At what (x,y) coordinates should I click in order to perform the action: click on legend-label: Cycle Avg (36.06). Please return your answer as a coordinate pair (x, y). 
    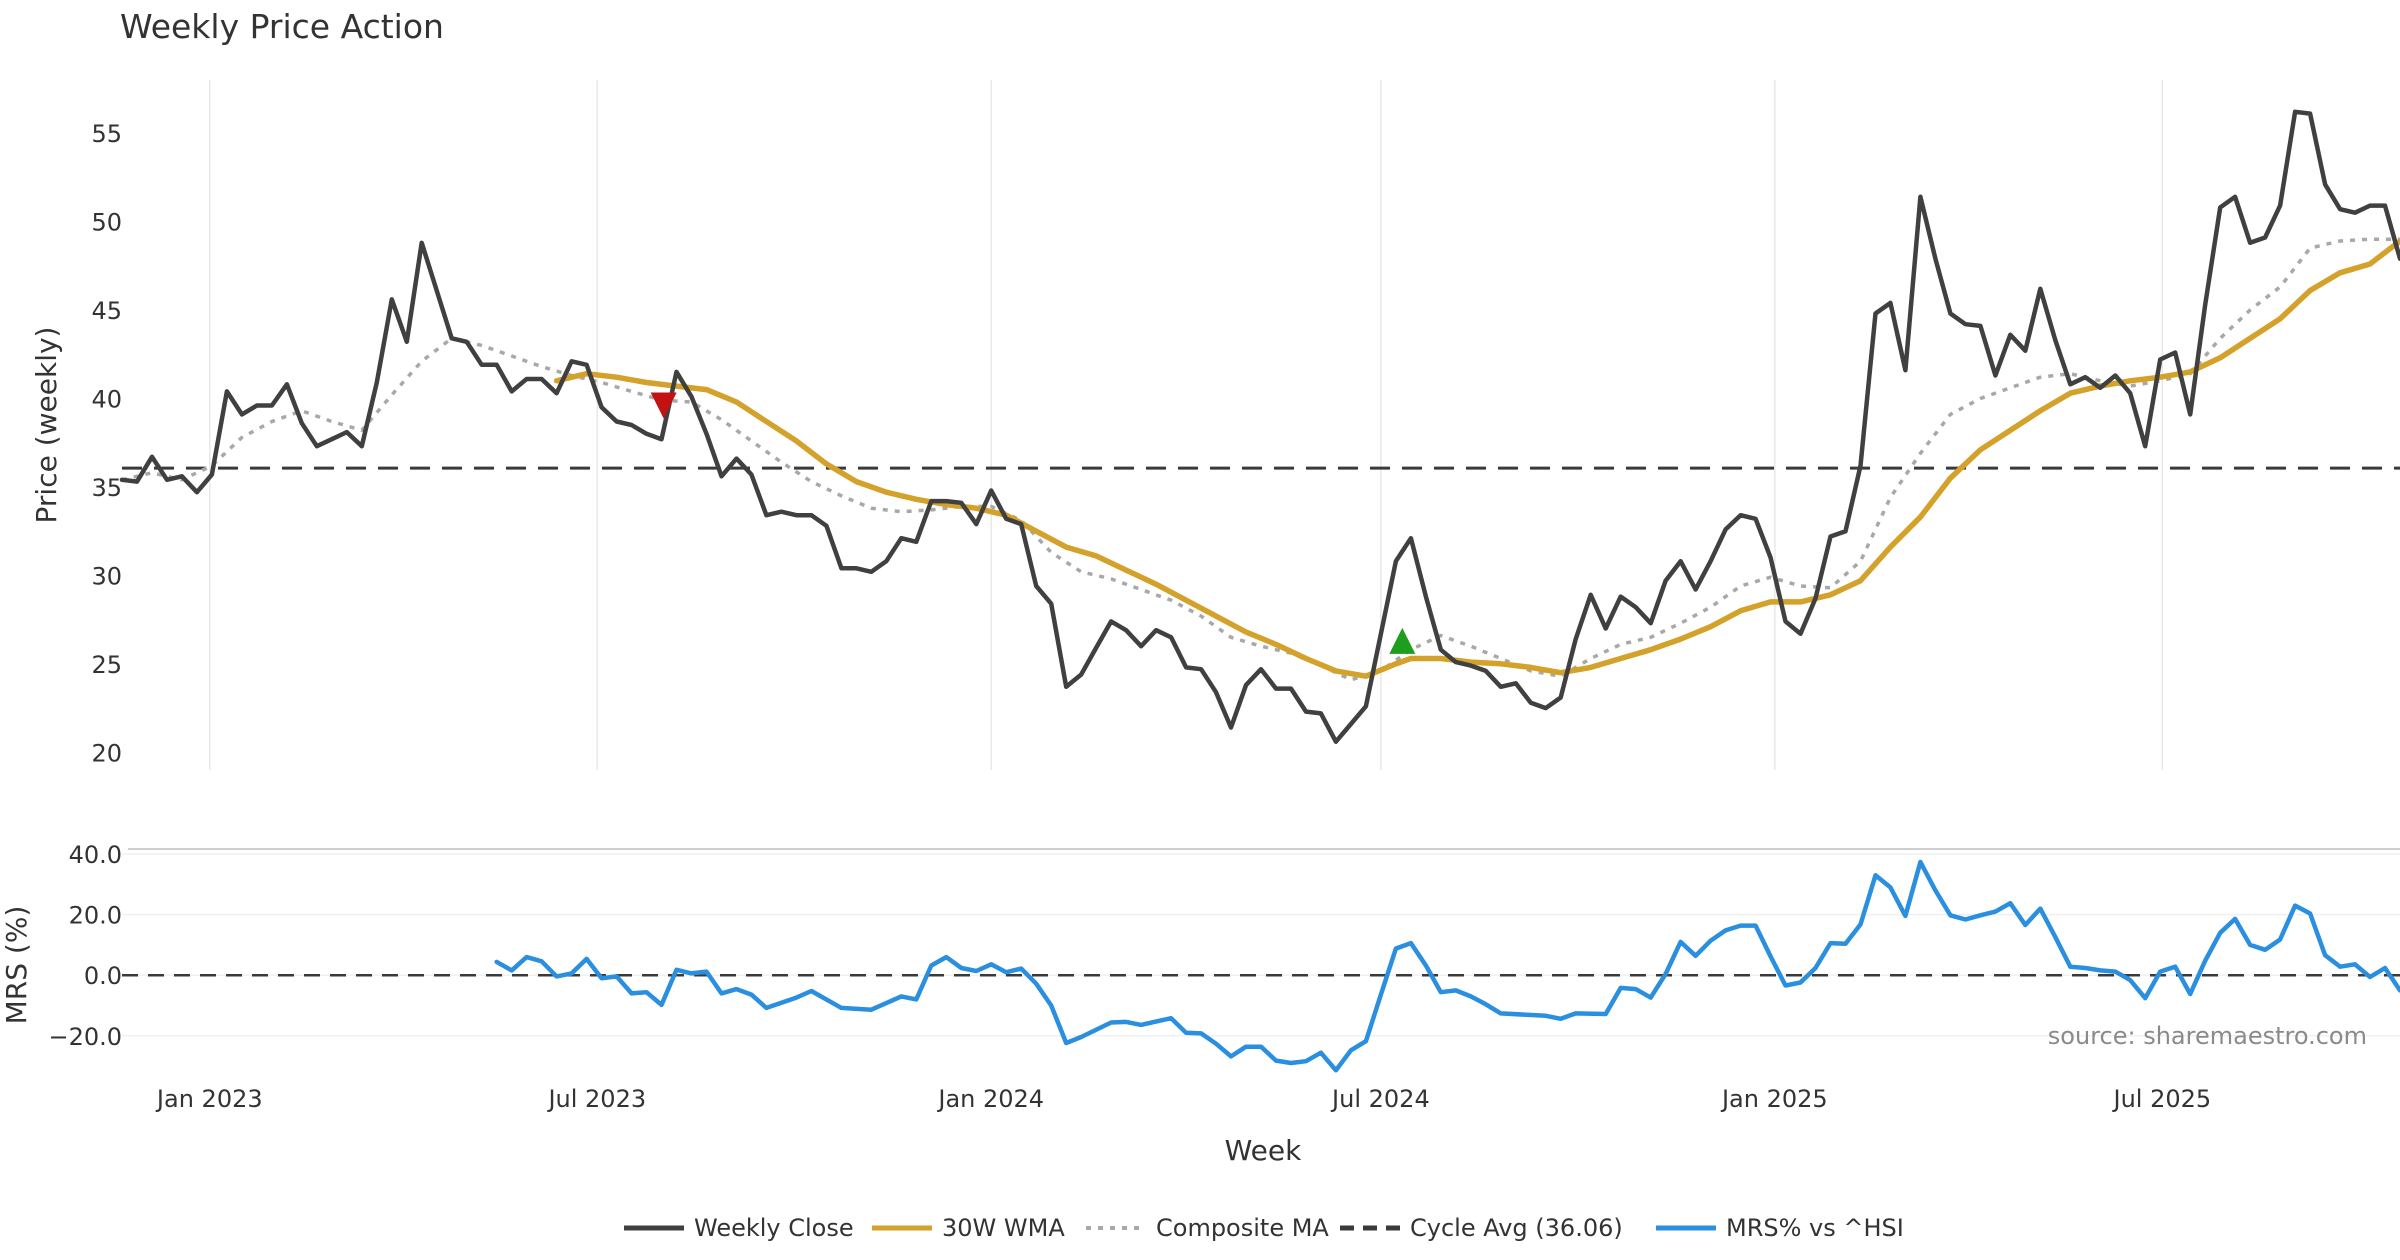
    Looking at the image, I should click on (1516, 1228).